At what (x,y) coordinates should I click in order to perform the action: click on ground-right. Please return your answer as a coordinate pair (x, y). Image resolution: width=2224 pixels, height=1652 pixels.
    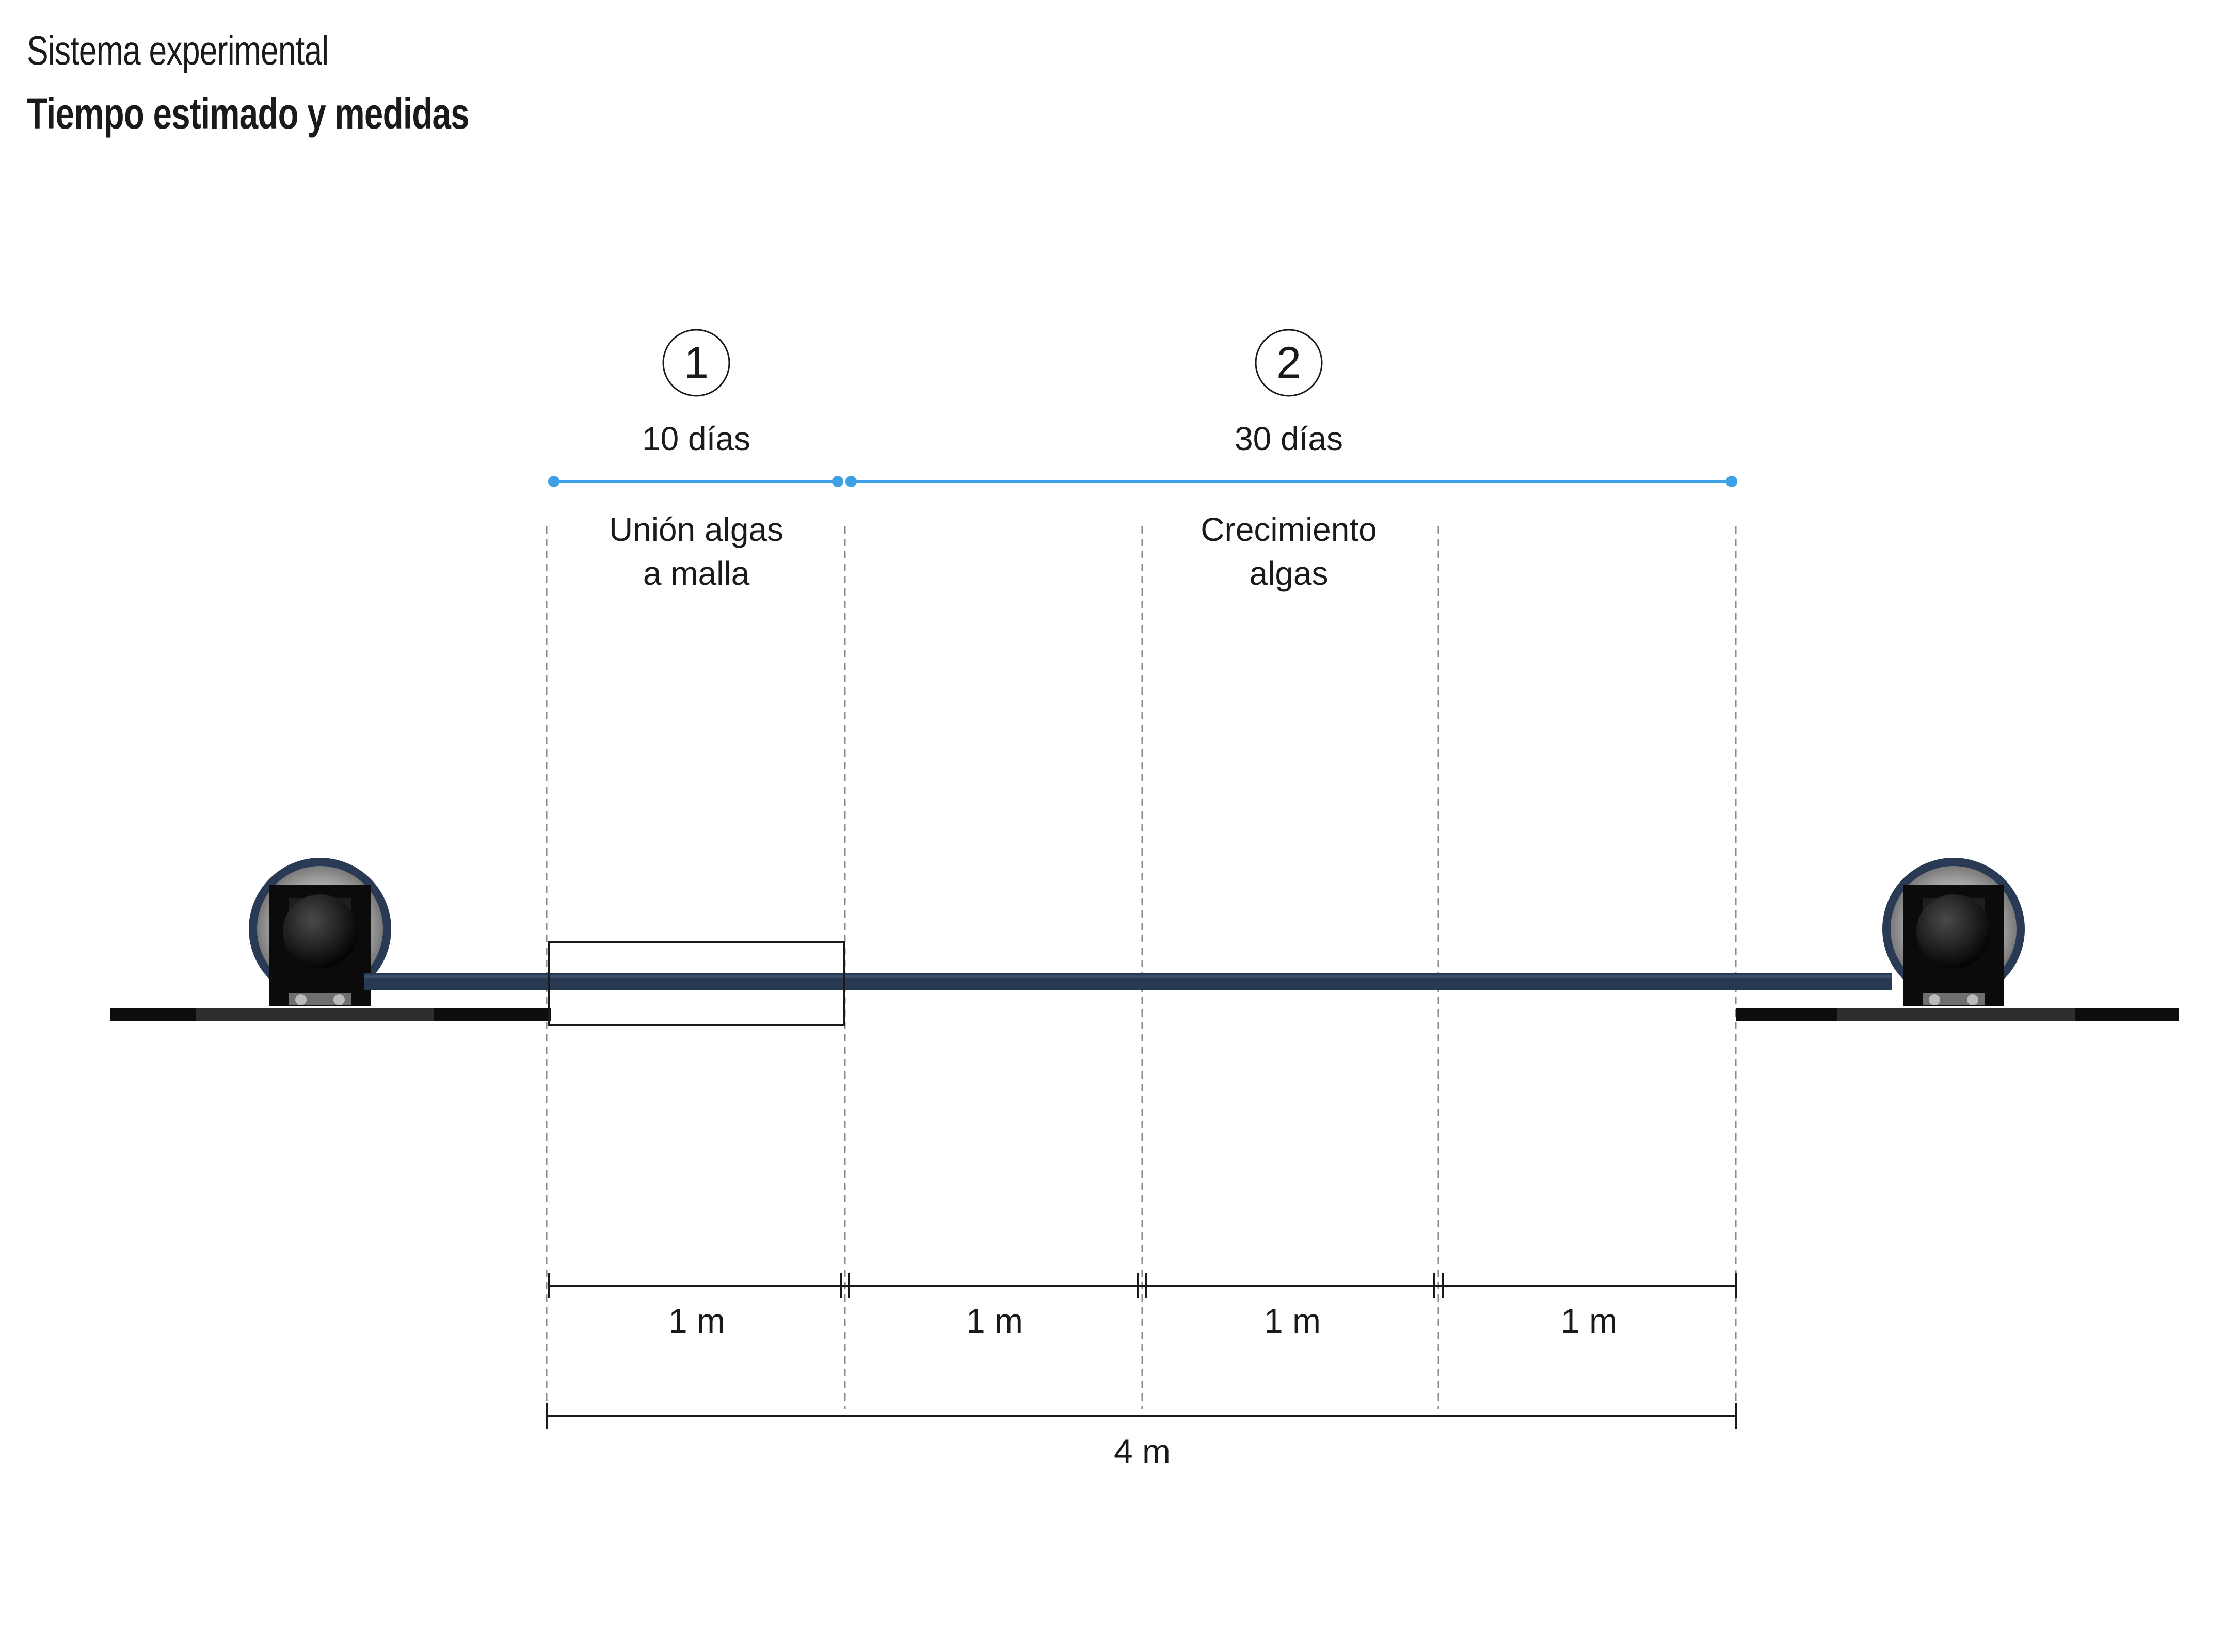
    Looking at the image, I should click on (1957, 1014).